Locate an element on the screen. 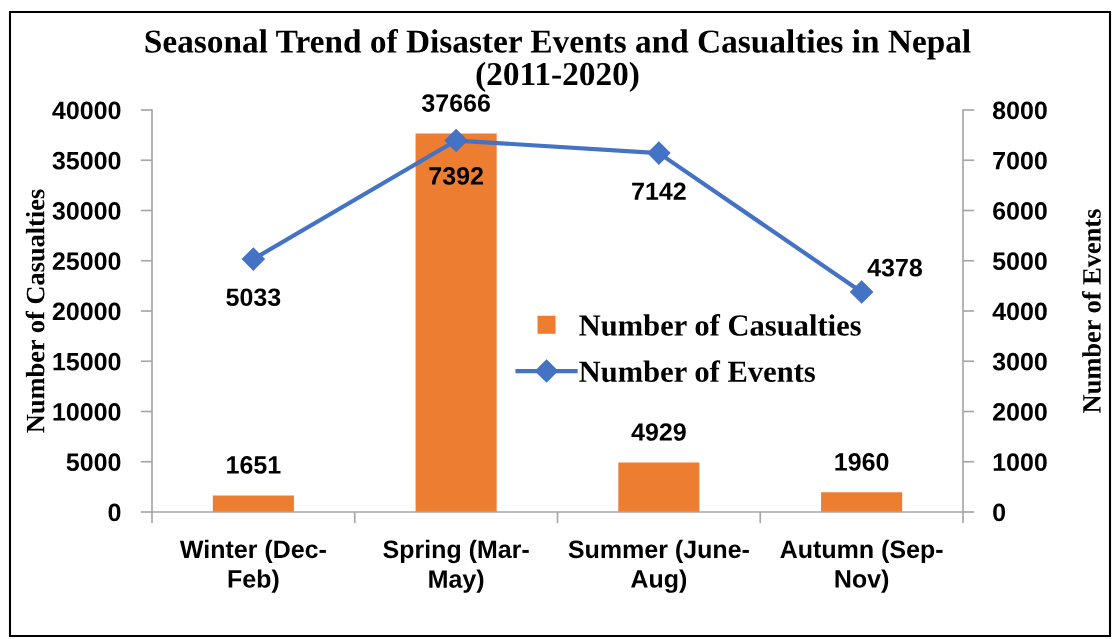 This screenshot has width=1115, height=639. y2-tick-label: 5000 is located at coordinates (1019, 261).